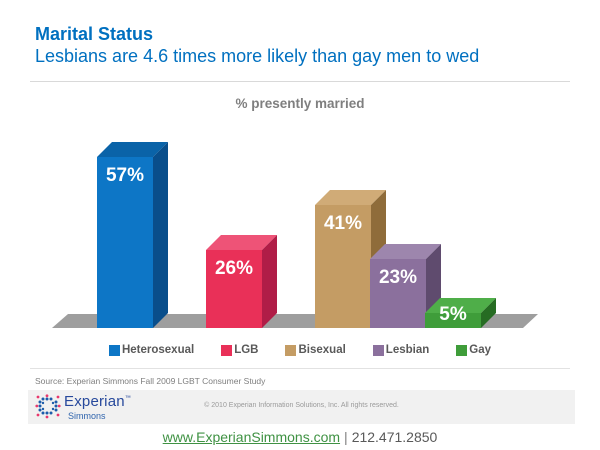 The image size is (600, 450). What do you see at coordinates (234, 289) in the screenshot?
I see `bar-lgb` at bounding box center [234, 289].